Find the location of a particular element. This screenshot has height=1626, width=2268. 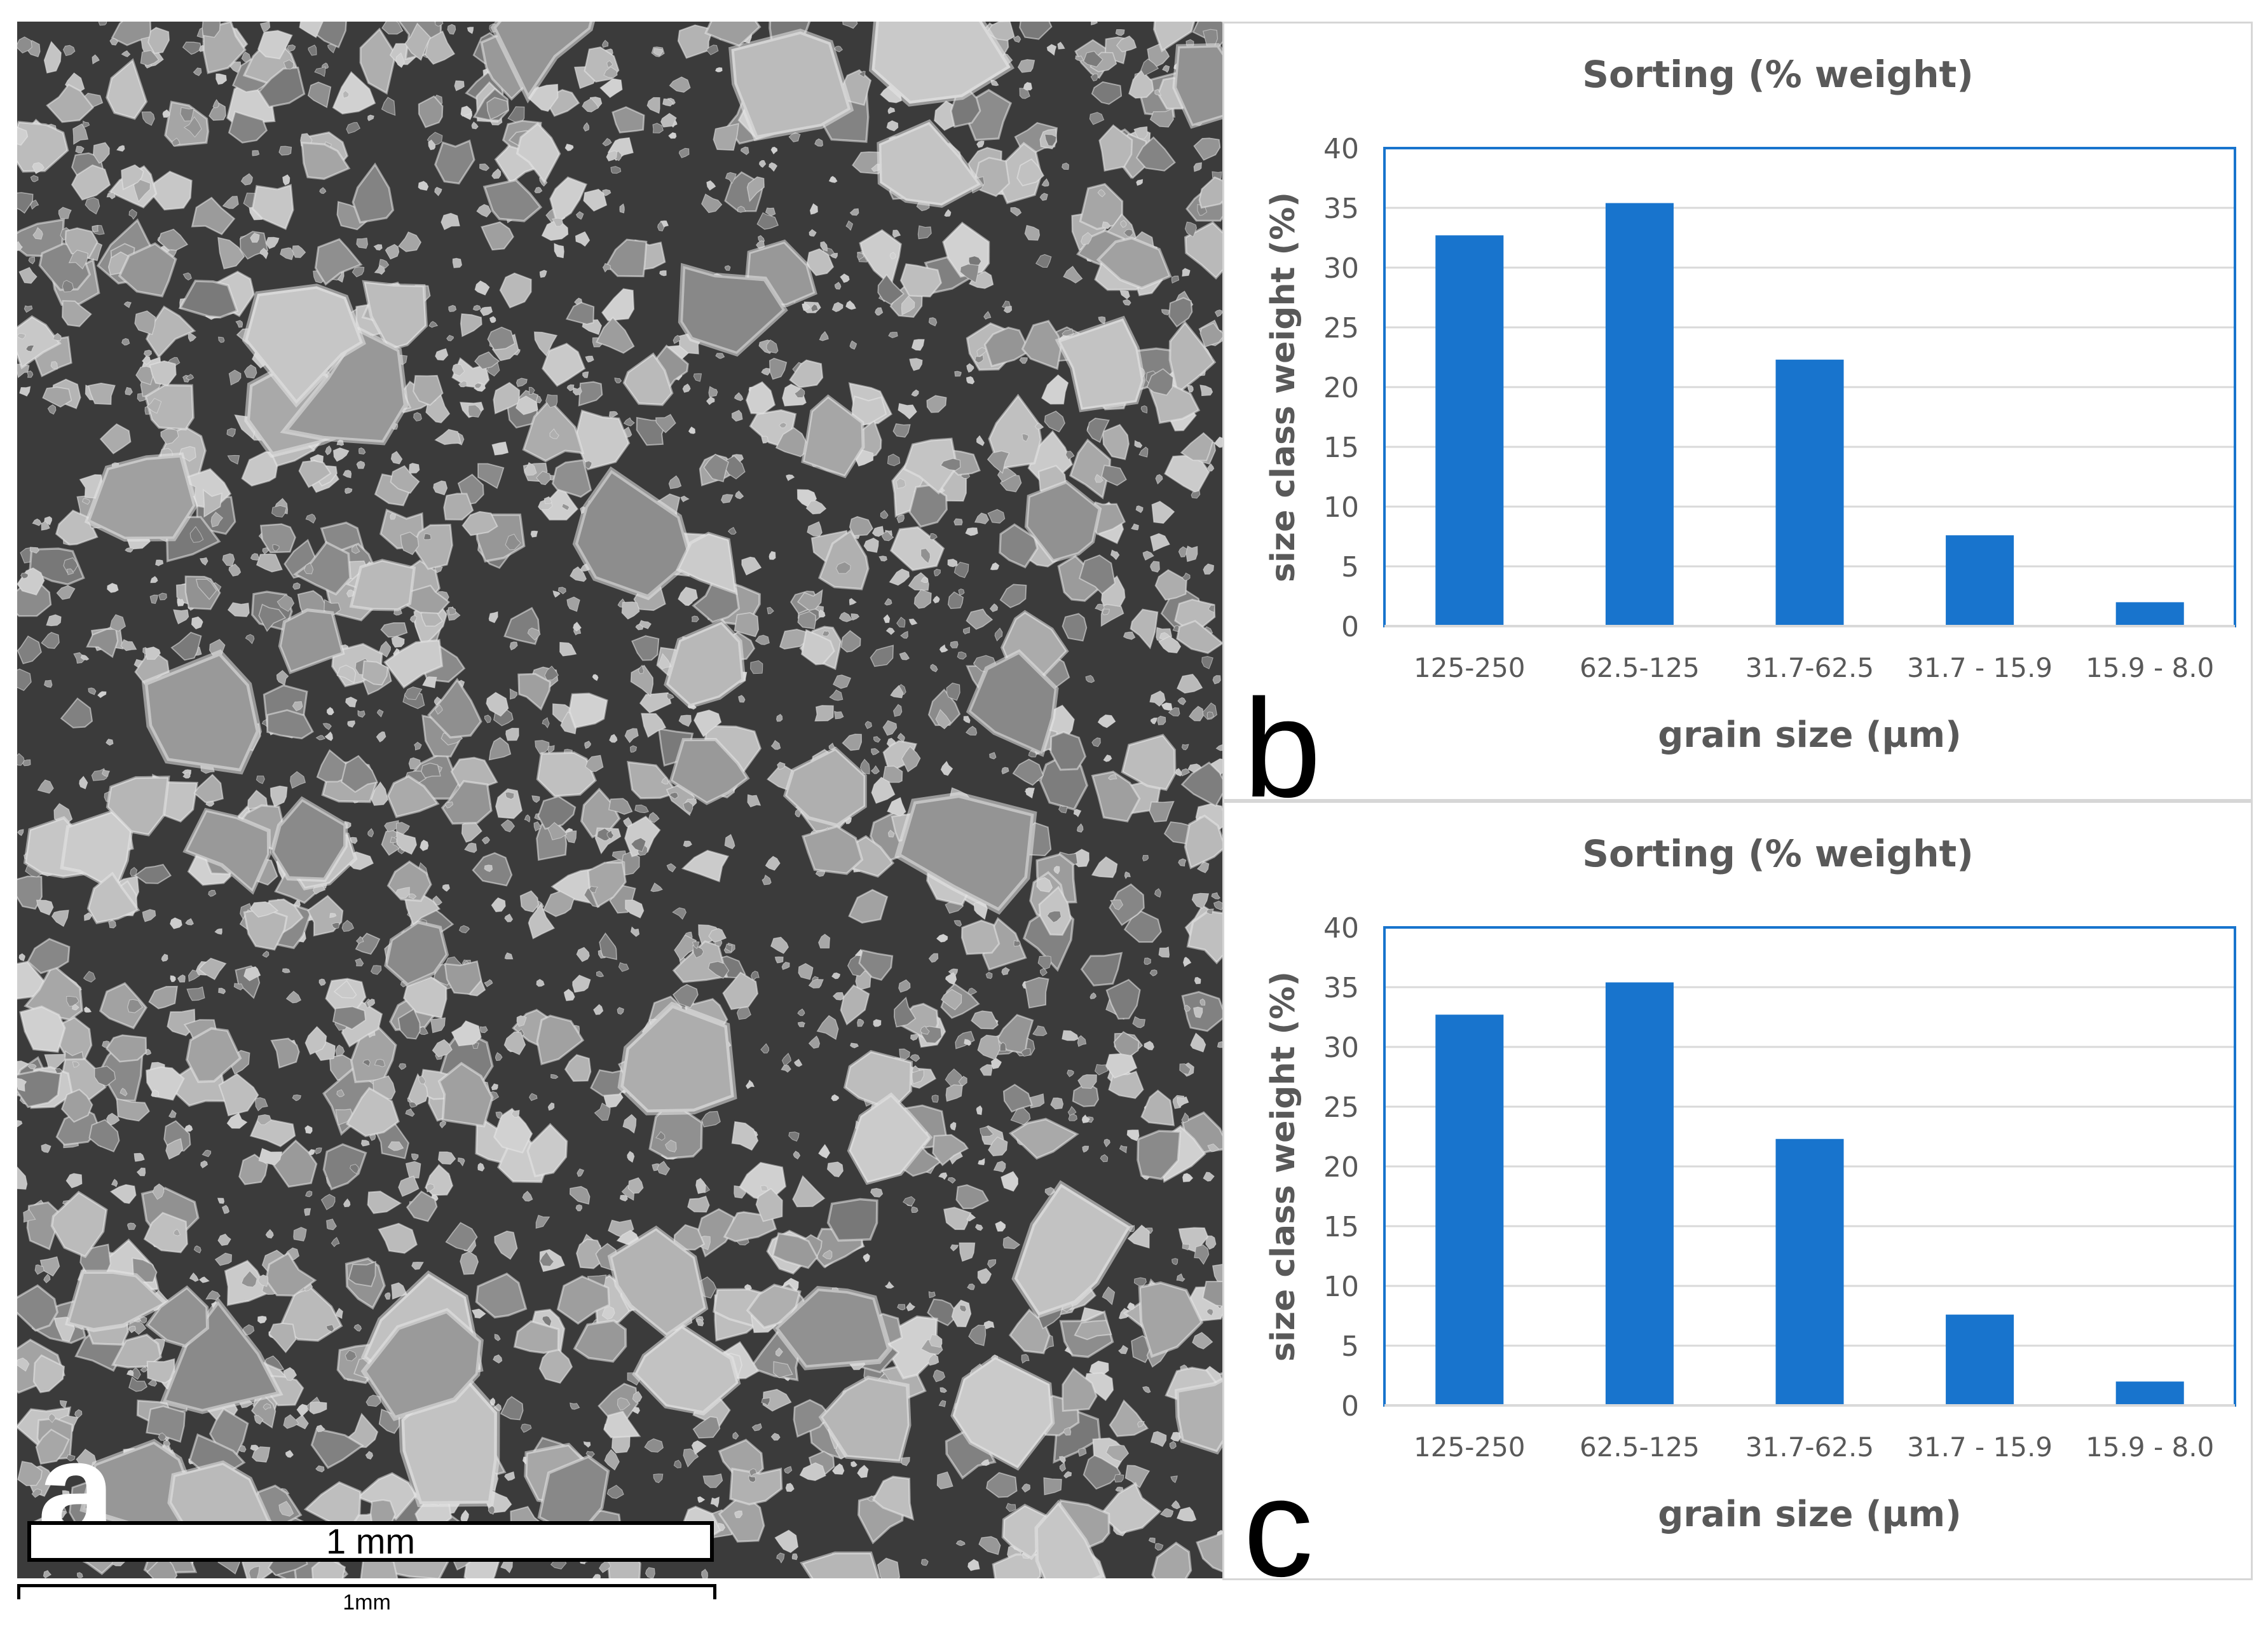

outer-scale-line is located at coordinates (366, 1585).